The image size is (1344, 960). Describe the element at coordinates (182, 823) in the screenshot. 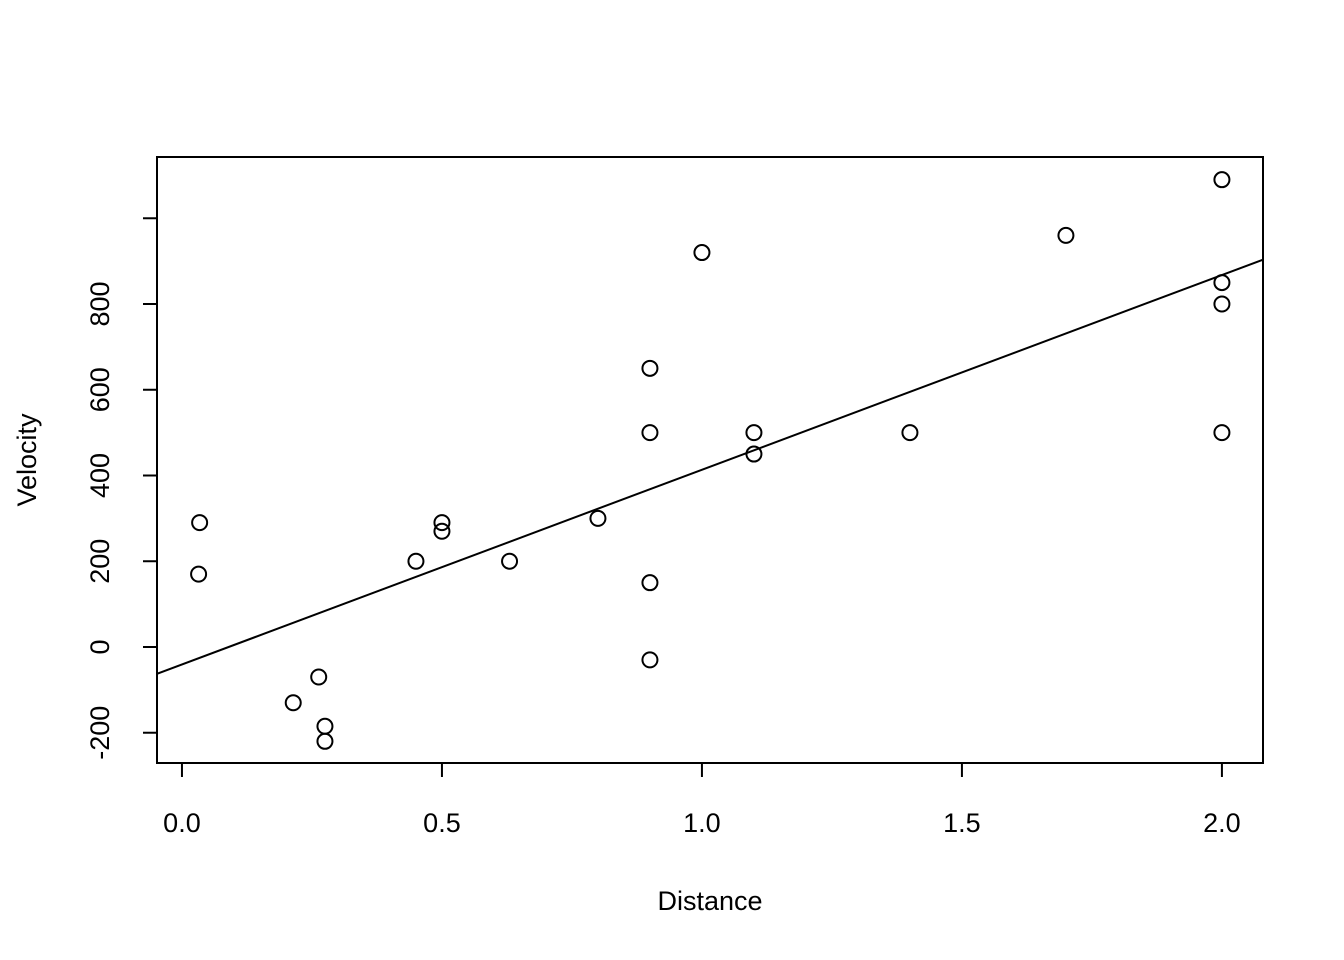

I see `x-tick-label: 0.0` at that location.